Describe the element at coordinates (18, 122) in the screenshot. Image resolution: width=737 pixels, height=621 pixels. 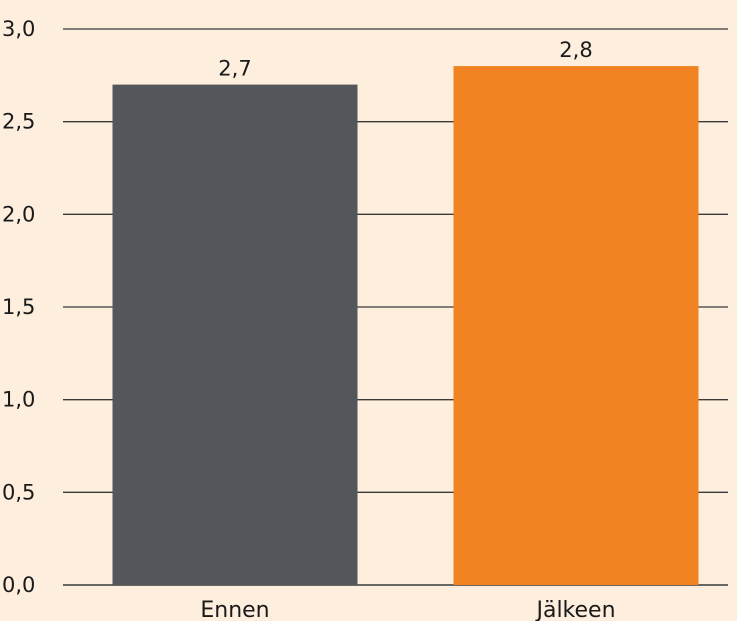
I see `y-tick-label: 2,5` at that location.